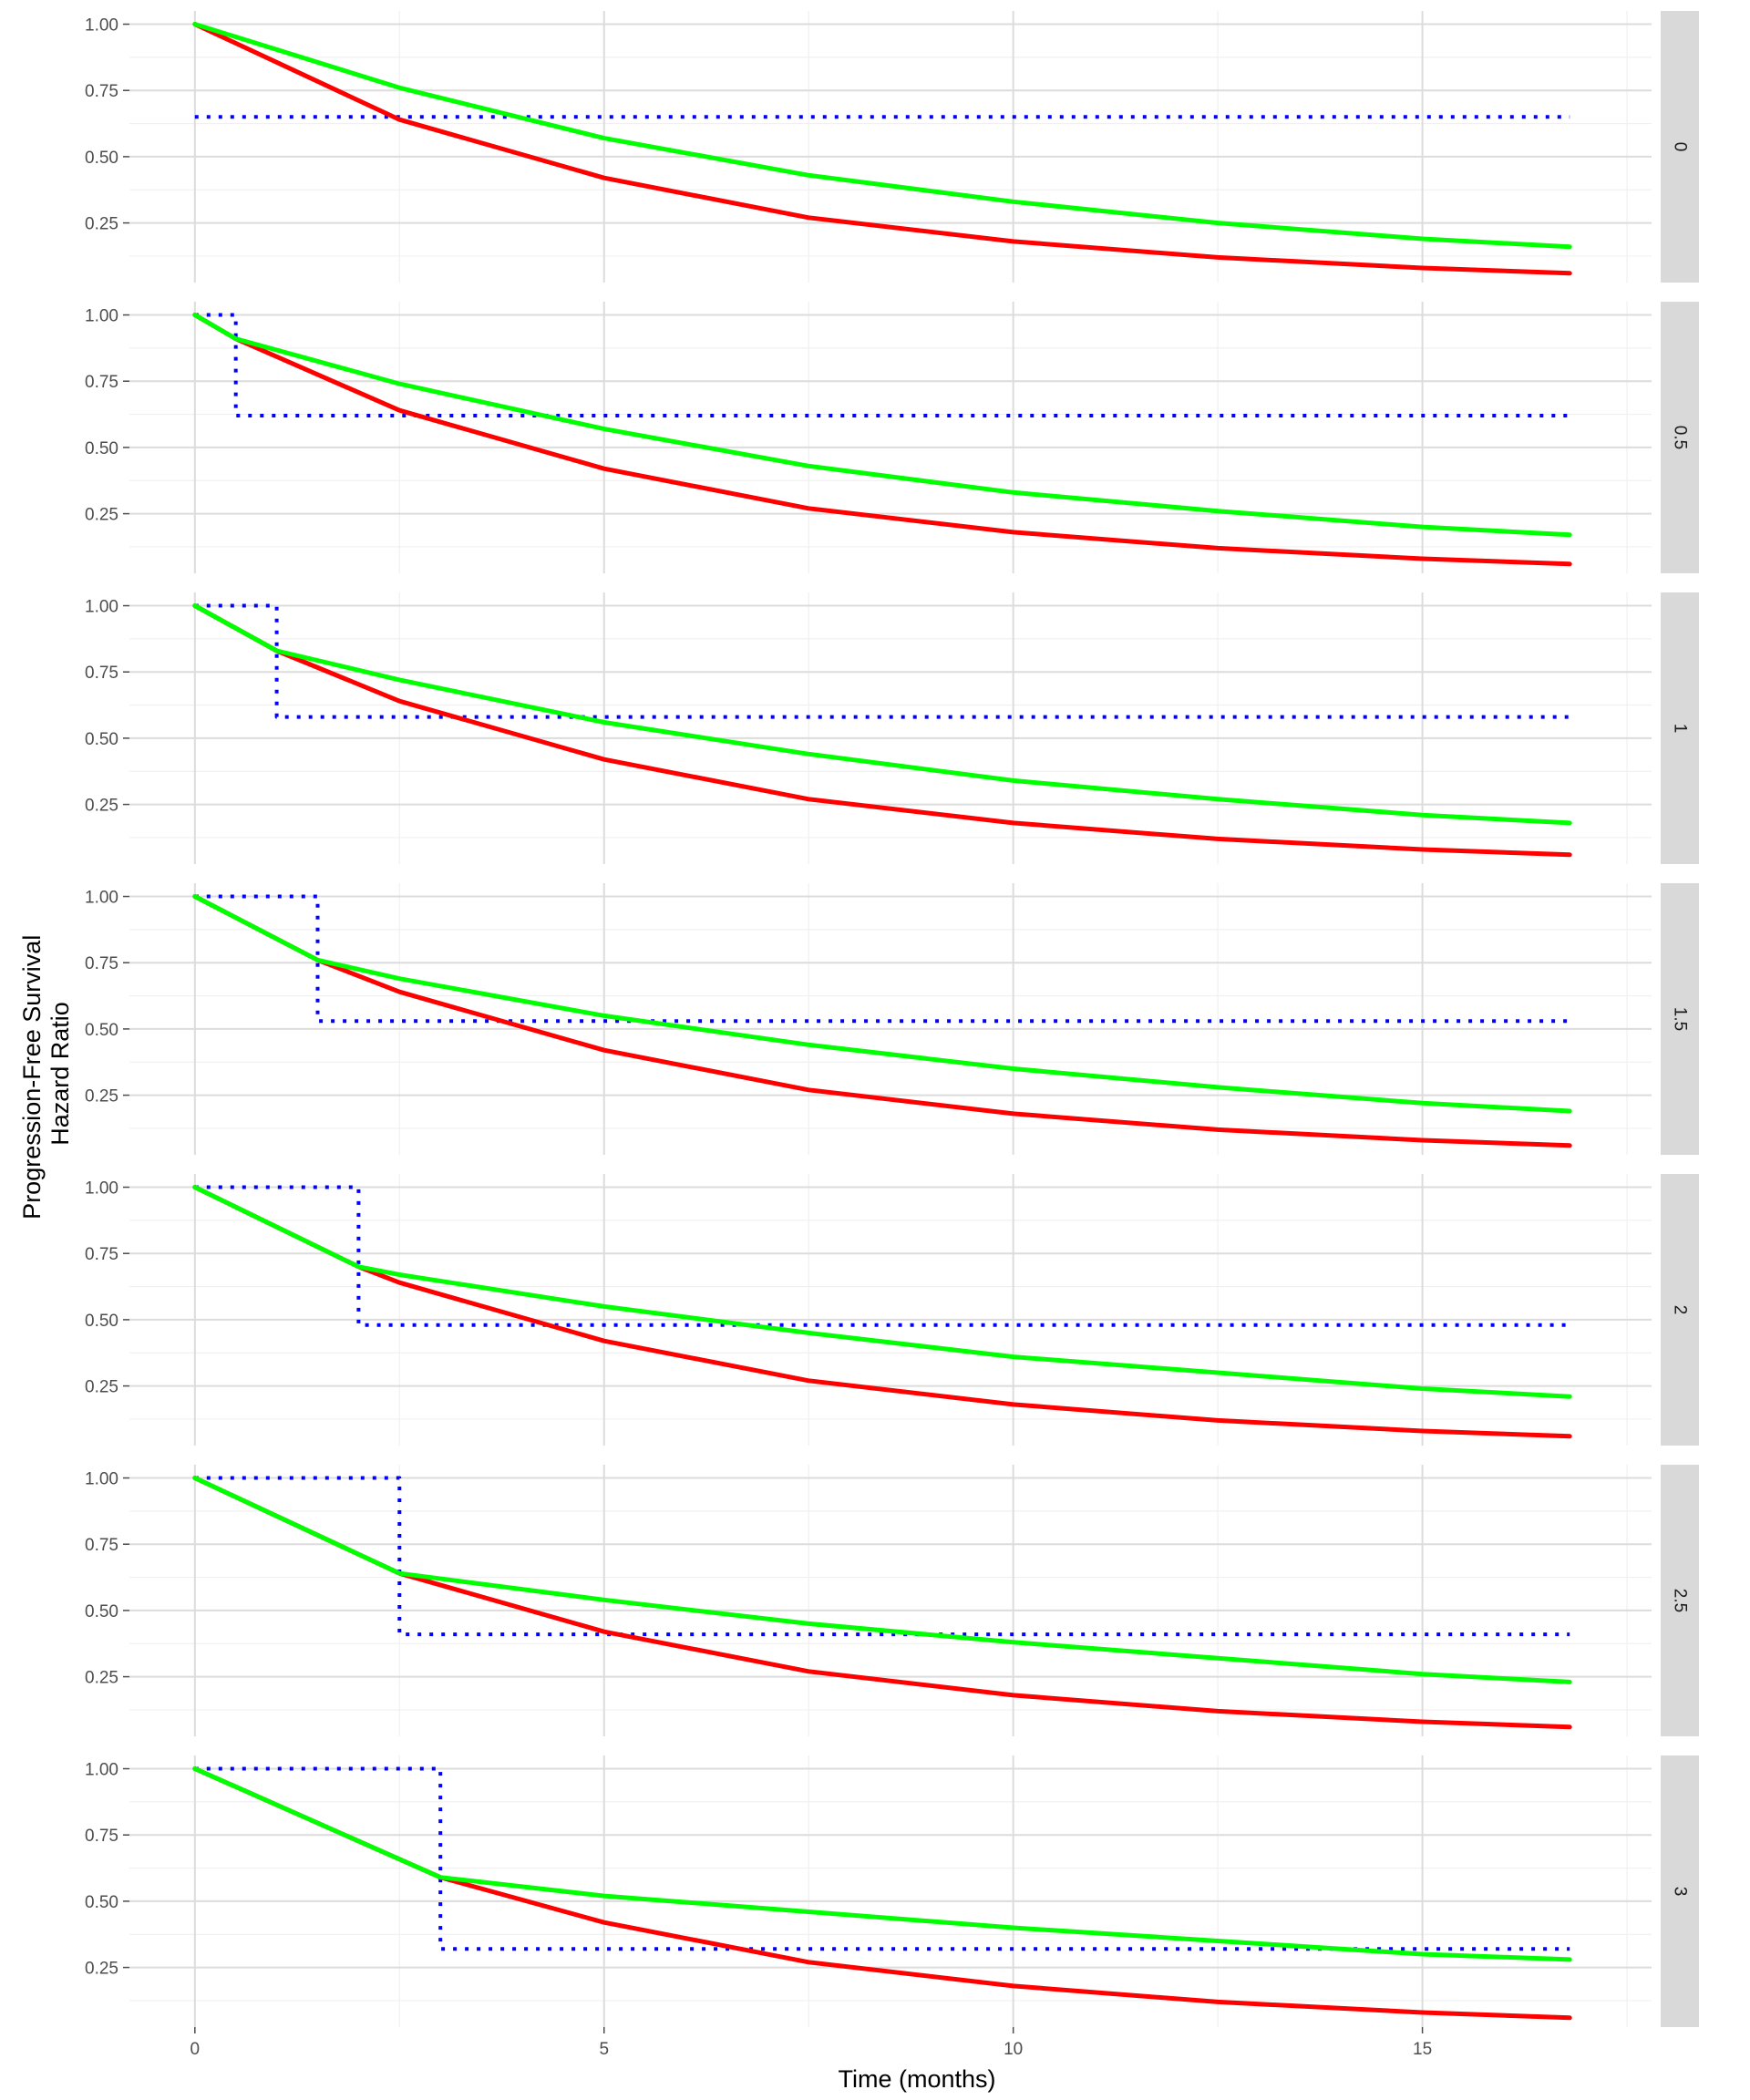 This screenshot has width=1750, height=2100. Describe the element at coordinates (32, 1077) in the screenshot. I see `y-axis-title-line-1: Progression-Free Survival` at that location.